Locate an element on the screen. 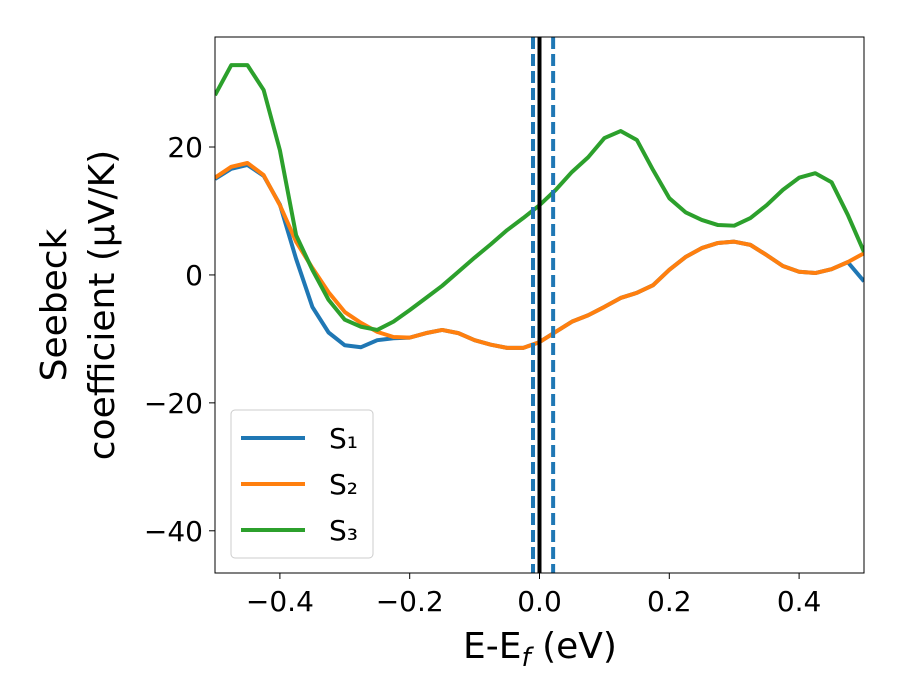 This screenshot has width=900, height=700. y-tick-label: 20 is located at coordinates (185, 147).